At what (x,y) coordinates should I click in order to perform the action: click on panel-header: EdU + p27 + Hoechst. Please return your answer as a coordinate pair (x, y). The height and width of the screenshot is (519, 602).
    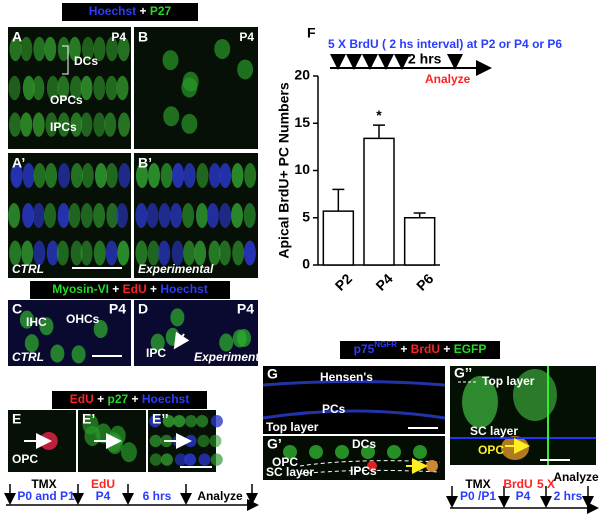
    Looking at the image, I should click on (129, 399).